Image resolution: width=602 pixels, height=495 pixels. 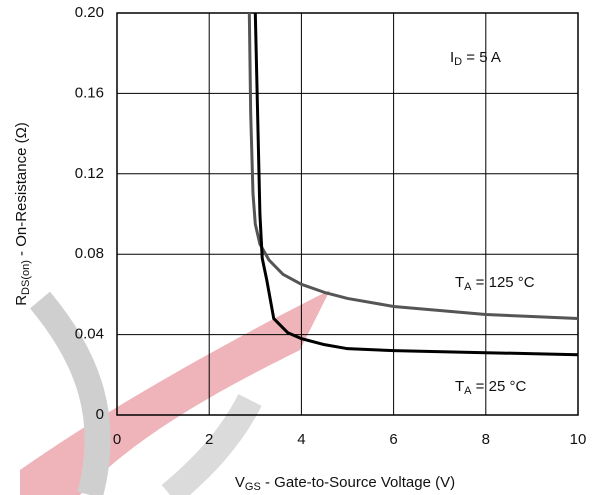 What do you see at coordinates (26, 277) in the screenshot?
I see `y-label-sub: DS(on)` at bounding box center [26, 277].